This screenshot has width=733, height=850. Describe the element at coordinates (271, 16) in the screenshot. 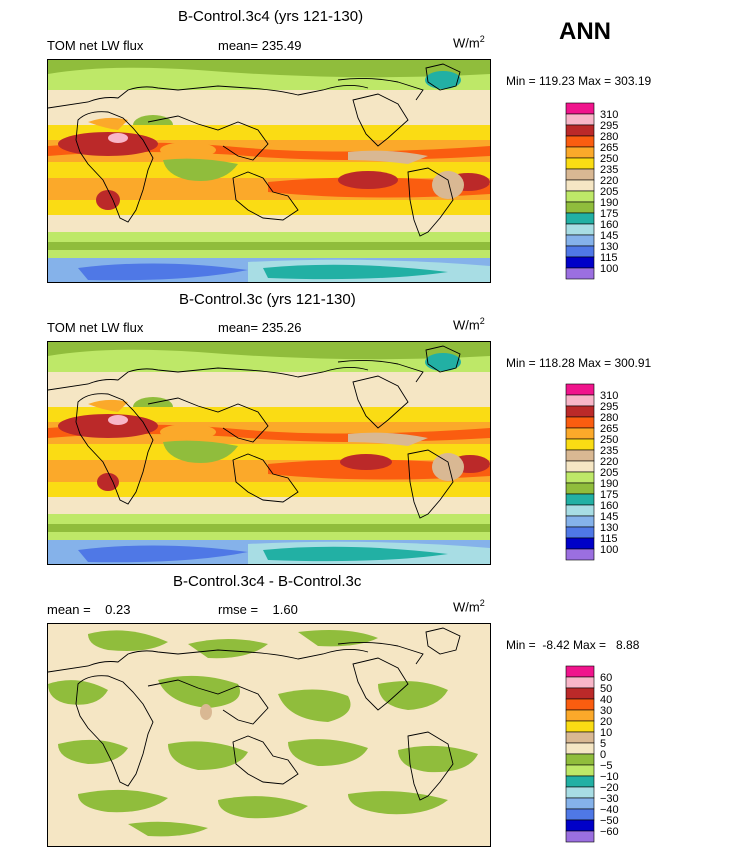

I see `panel-1-title: B-Control.3c4 (yrs 121-130)` at that location.